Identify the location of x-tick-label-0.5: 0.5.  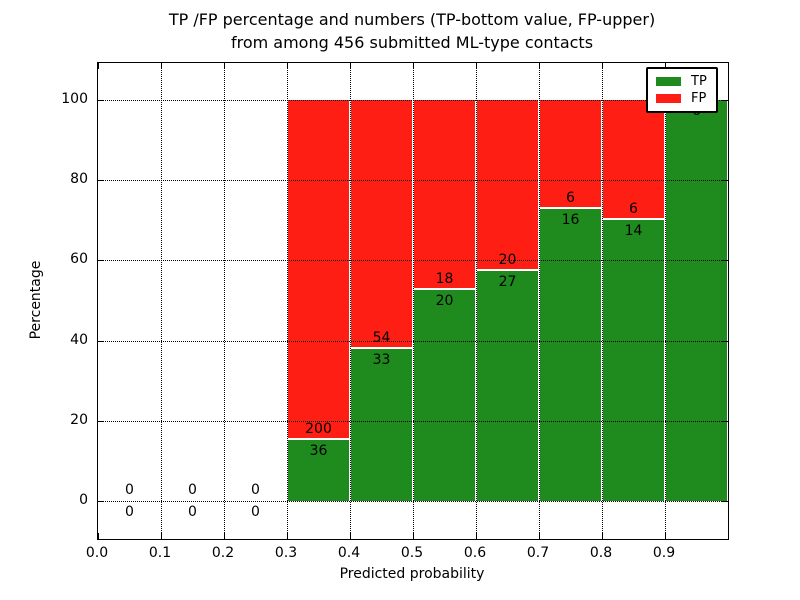
(412, 553).